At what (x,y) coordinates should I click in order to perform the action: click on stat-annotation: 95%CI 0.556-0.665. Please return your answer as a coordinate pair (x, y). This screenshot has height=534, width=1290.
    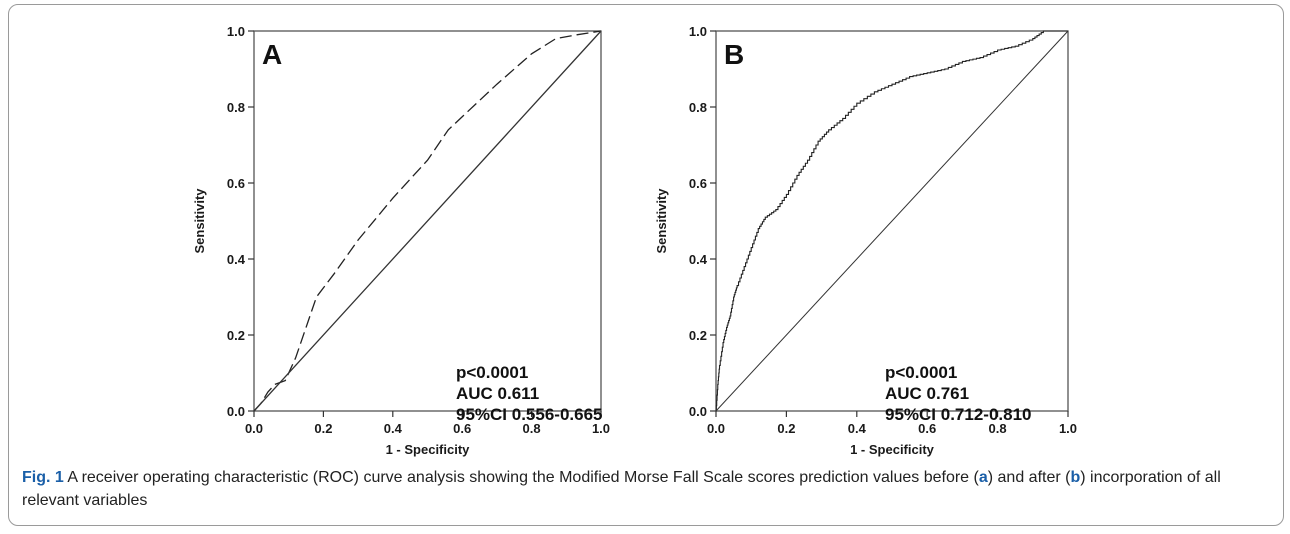
    Looking at the image, I should click on (529, 414).